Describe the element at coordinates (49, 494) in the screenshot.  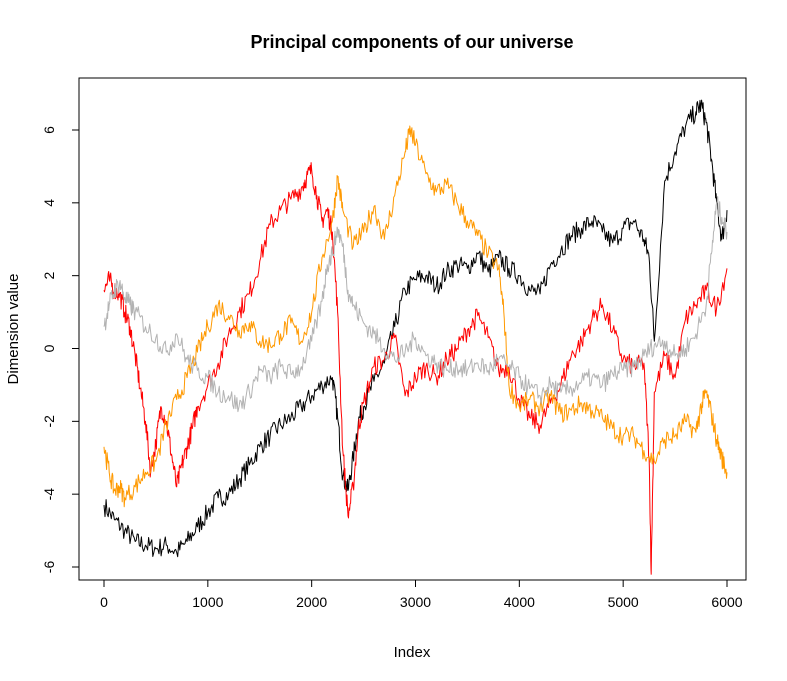
I see `y-tick-label: -4` at that location.